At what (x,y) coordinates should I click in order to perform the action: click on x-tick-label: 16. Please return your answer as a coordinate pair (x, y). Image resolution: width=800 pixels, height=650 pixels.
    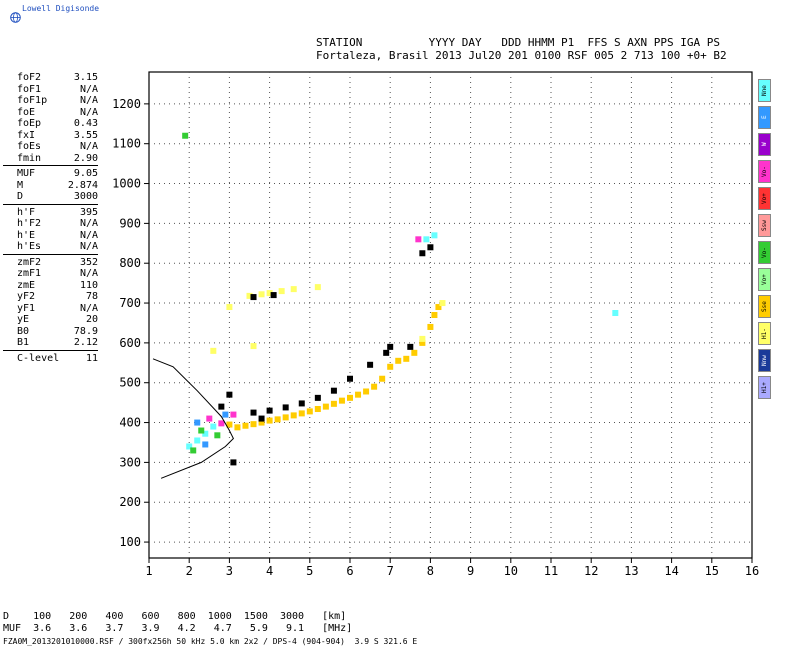
    Looking at the image, I should click on (752, 571).